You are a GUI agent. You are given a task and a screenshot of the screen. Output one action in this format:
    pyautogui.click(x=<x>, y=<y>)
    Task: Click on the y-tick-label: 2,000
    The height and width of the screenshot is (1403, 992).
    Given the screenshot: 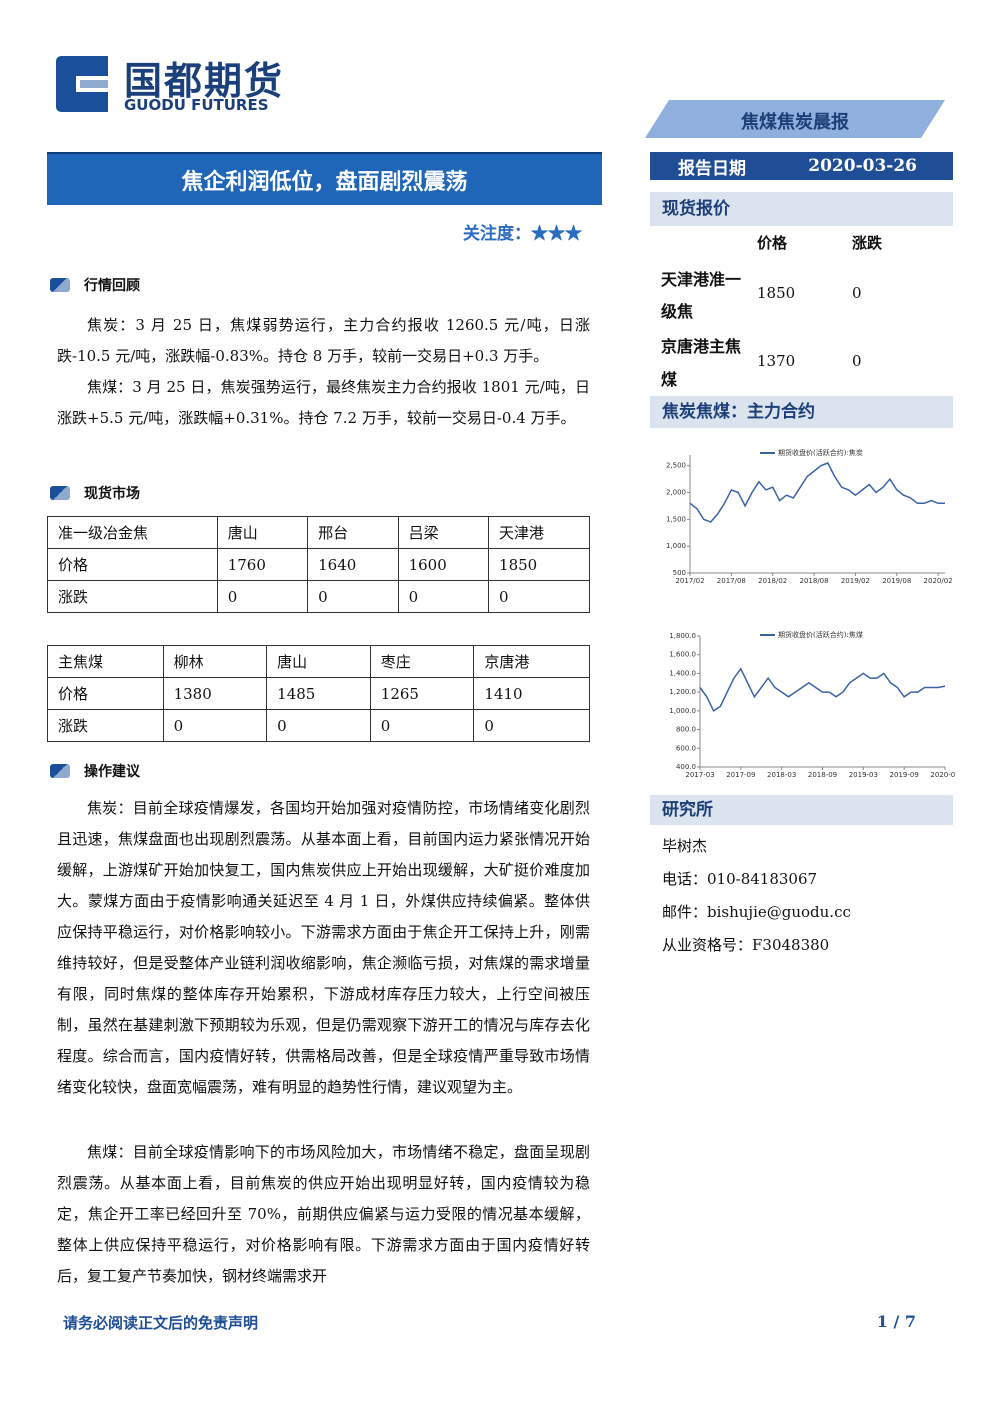 What is the action you would take?
    pyautogui.click(x=676, y=493)
    